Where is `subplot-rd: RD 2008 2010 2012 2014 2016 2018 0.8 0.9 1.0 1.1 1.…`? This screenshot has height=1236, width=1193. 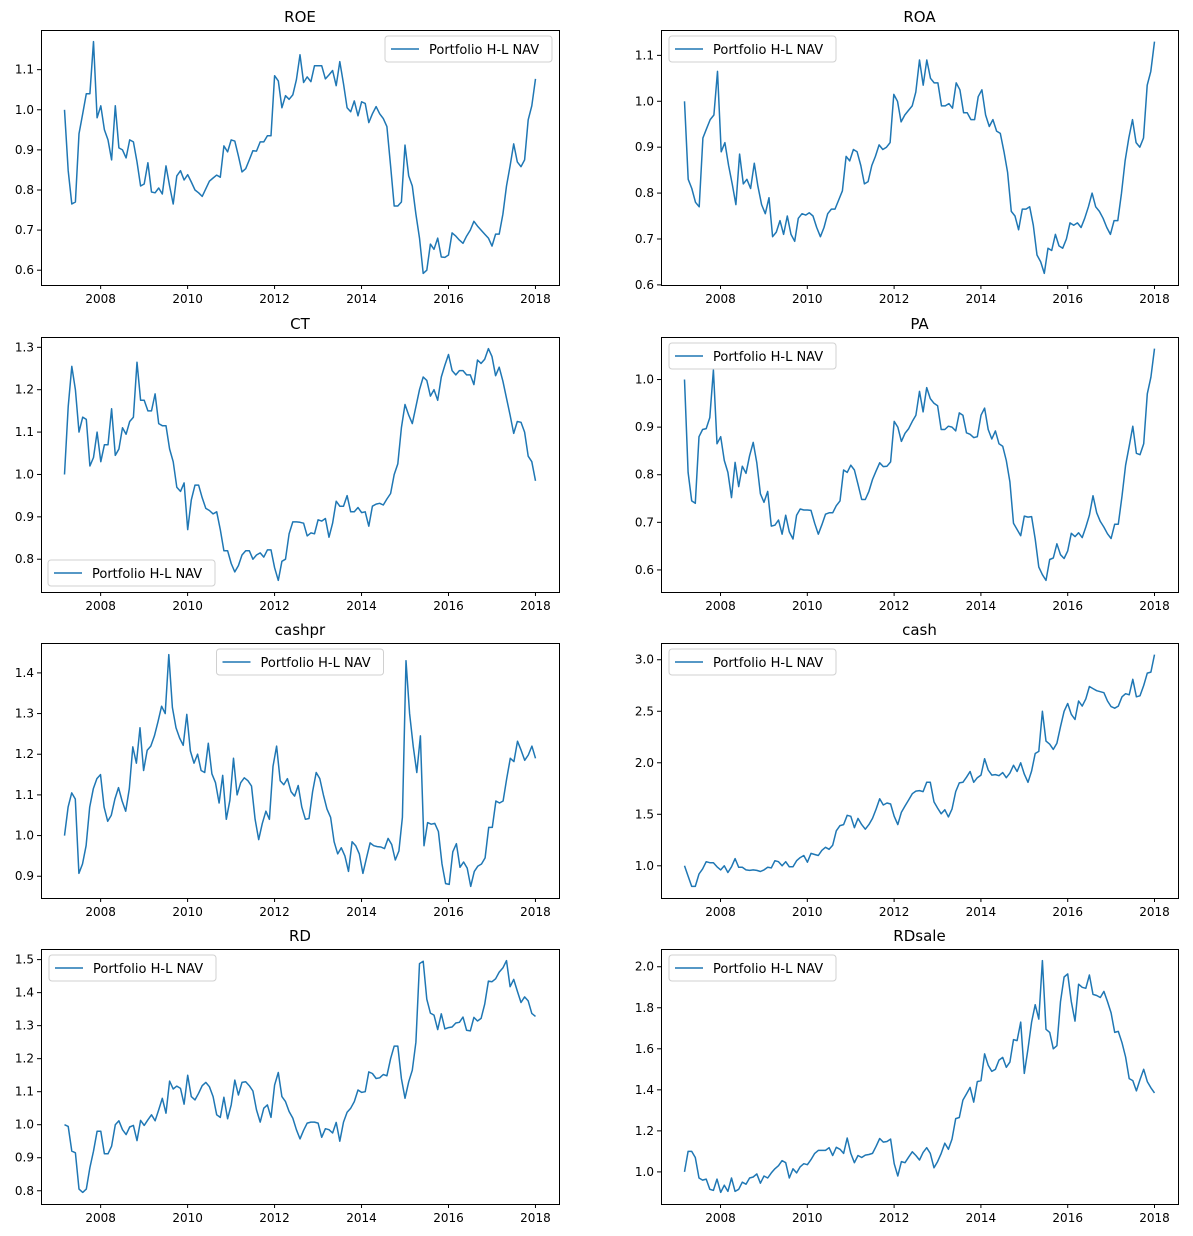
subplot-rd: RD 2008 2010 2012 2014 2016 2018 0.8 0.9 1.0 1.1 1.… is located at coordinates (287, 1076).